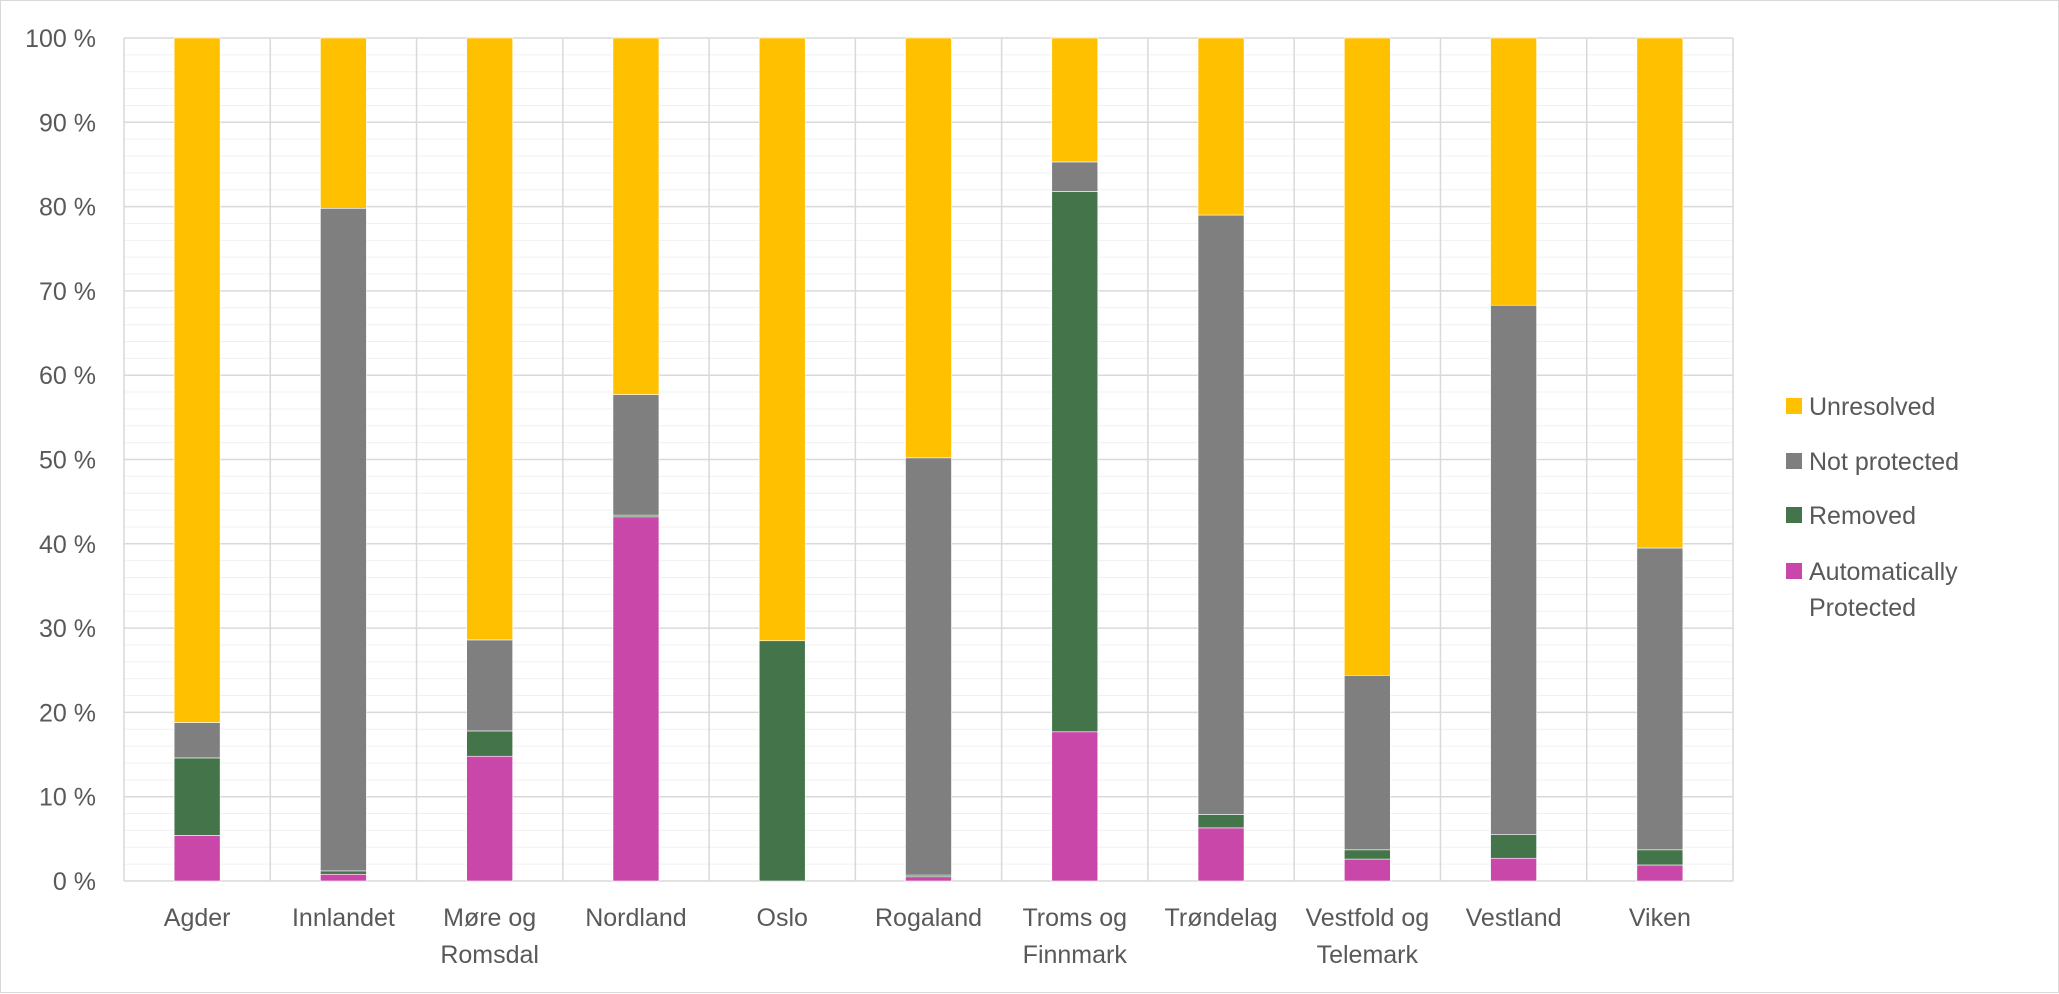  I want to click on y-tick-label: 40 %, so click(67, 545).